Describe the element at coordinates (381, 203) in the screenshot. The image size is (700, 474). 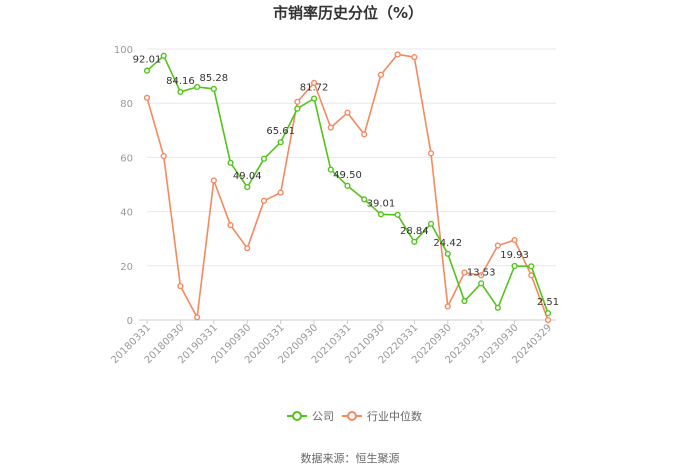
I see `data-label-company: 39.01` at that location.